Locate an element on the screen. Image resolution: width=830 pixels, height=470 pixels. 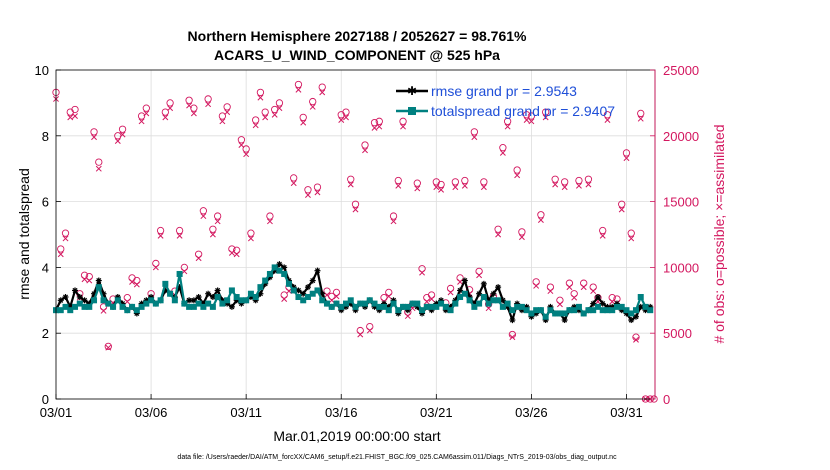
legend-rmse-label: rmse grand pr = 2.9543 is located at coordinates (504, 91).